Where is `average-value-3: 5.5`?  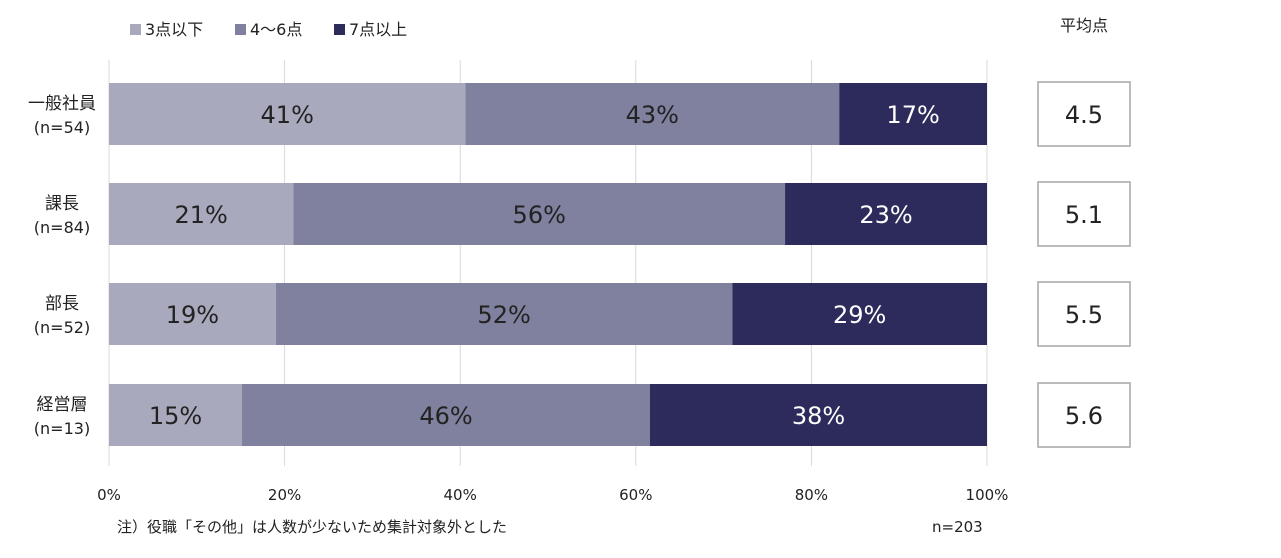 average-value-3: 5.5 is located at coordinates (1084, 315).